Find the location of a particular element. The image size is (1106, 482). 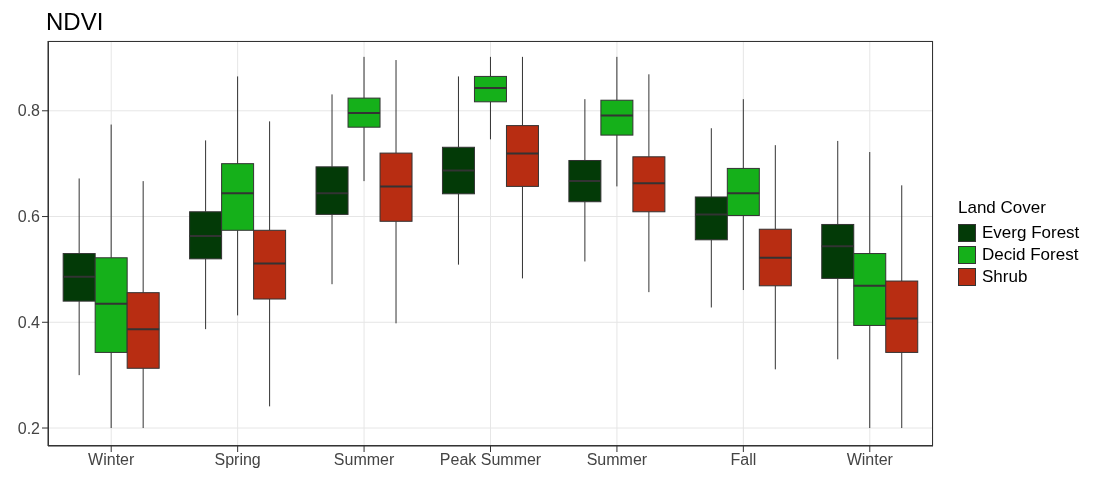

x-tick-label: Fall is located at coordinates (743, 460).